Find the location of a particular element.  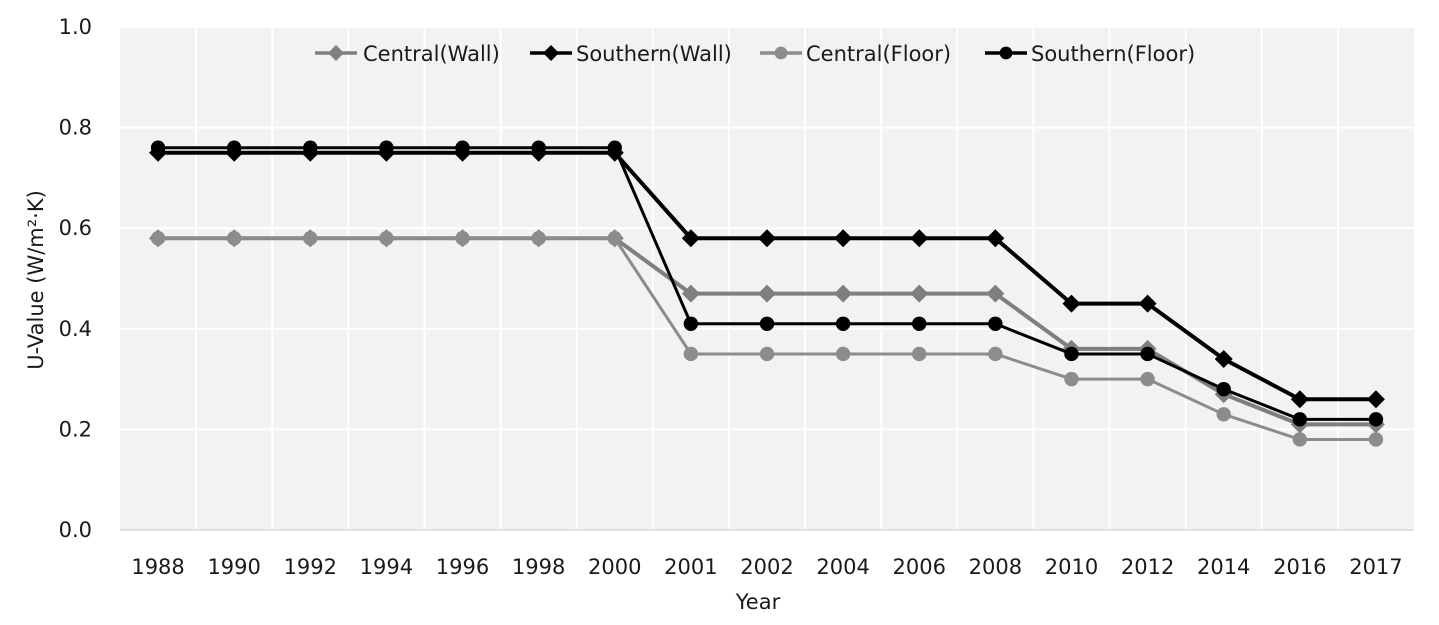

x-tick-label: 2004 is located at coordinates (842, 567).